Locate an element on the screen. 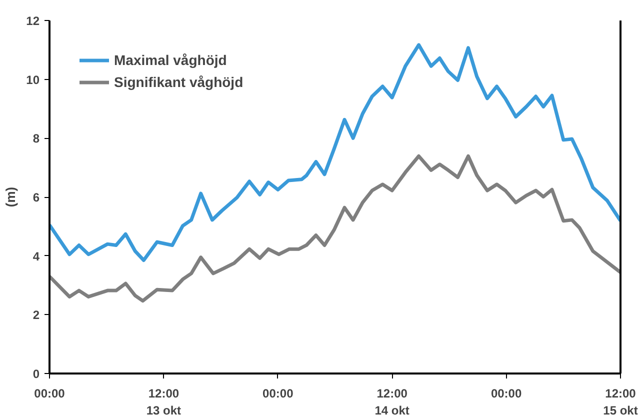 The image size is (642, 420). legend-label: Signifikant våghöjd is located at coordinates (179, 82).